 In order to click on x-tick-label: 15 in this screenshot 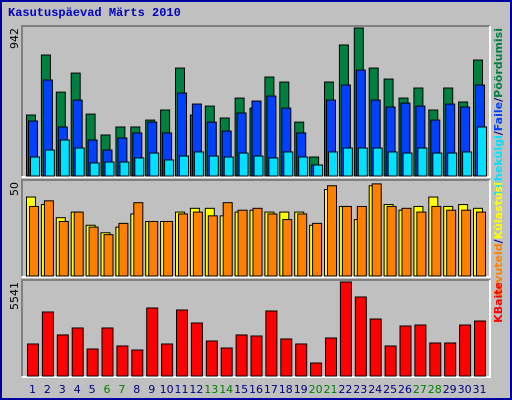, I will do `click(241, 389)`.